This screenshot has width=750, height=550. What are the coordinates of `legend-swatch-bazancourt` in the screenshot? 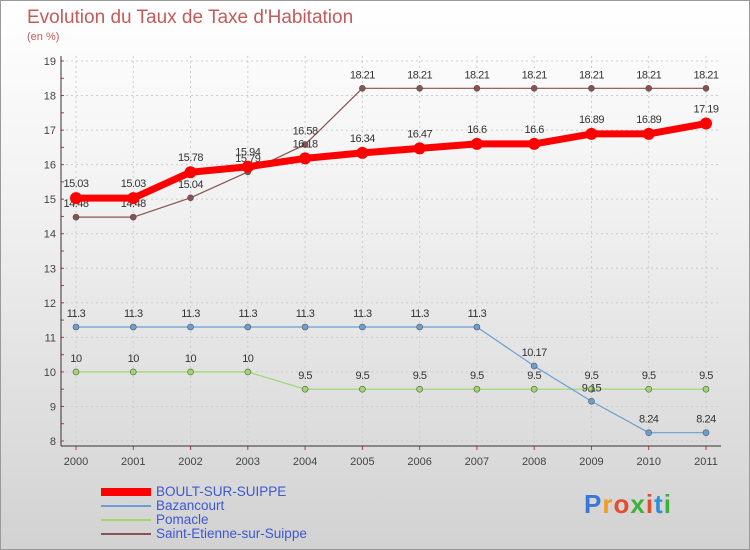 It's located at (126, 506).